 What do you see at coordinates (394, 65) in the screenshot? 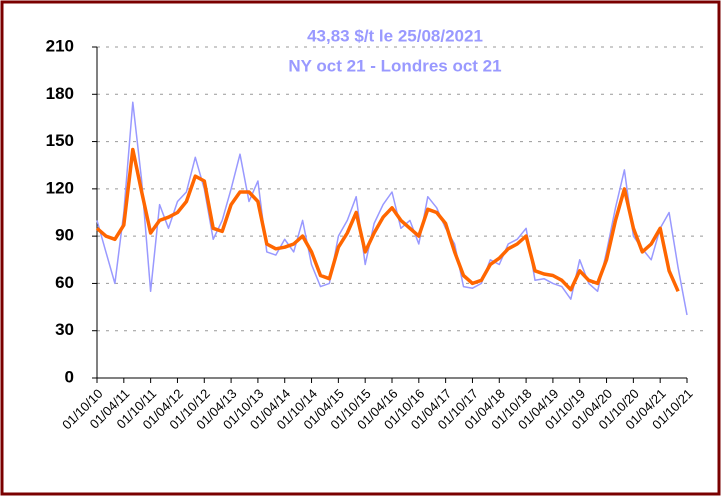
I see `chart-subtitle: NY oct 21 - Londres oct 21` at bounding box center [394, 65].